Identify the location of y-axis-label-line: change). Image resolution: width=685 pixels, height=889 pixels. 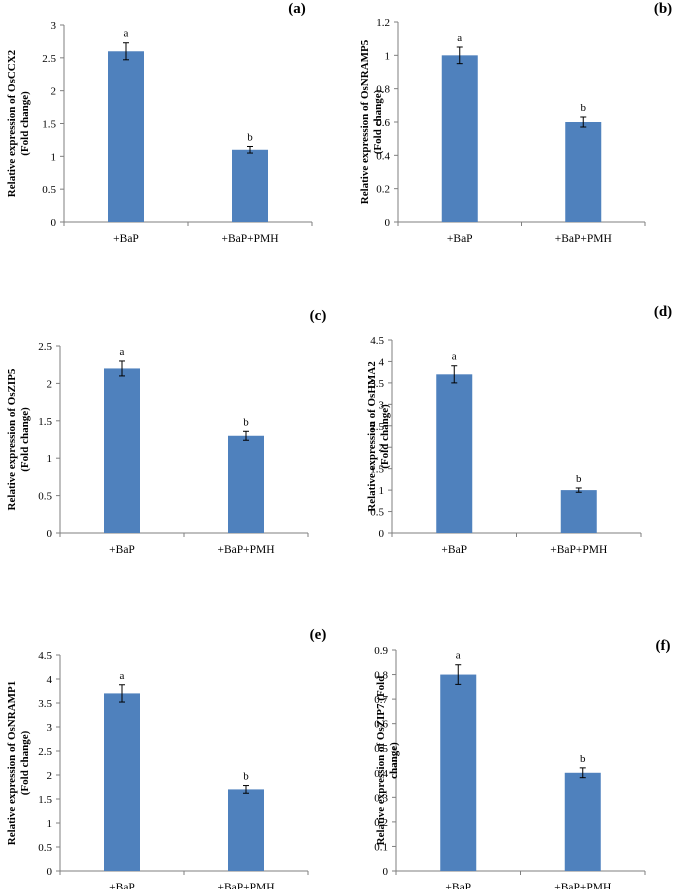
(394, 760).